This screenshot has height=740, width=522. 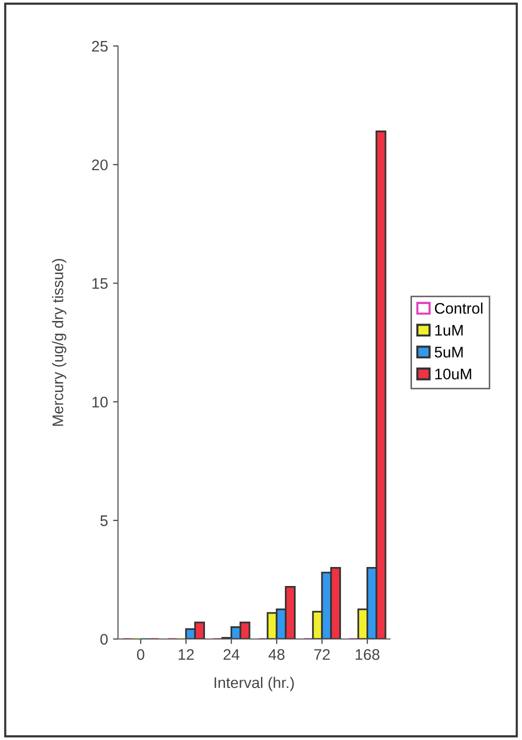 What do you see at coordinates (104, 520) in the screenshot?
I see `y-tick-label: 5` at bounding box center [104, 520].